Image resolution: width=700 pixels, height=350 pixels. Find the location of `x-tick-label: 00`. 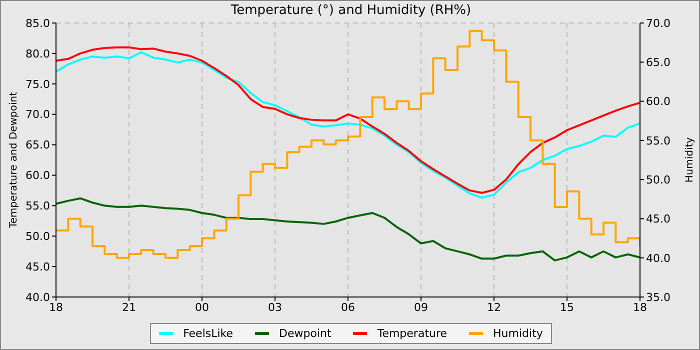

x-tick-label: 00 is located at coordinates (202, 307).